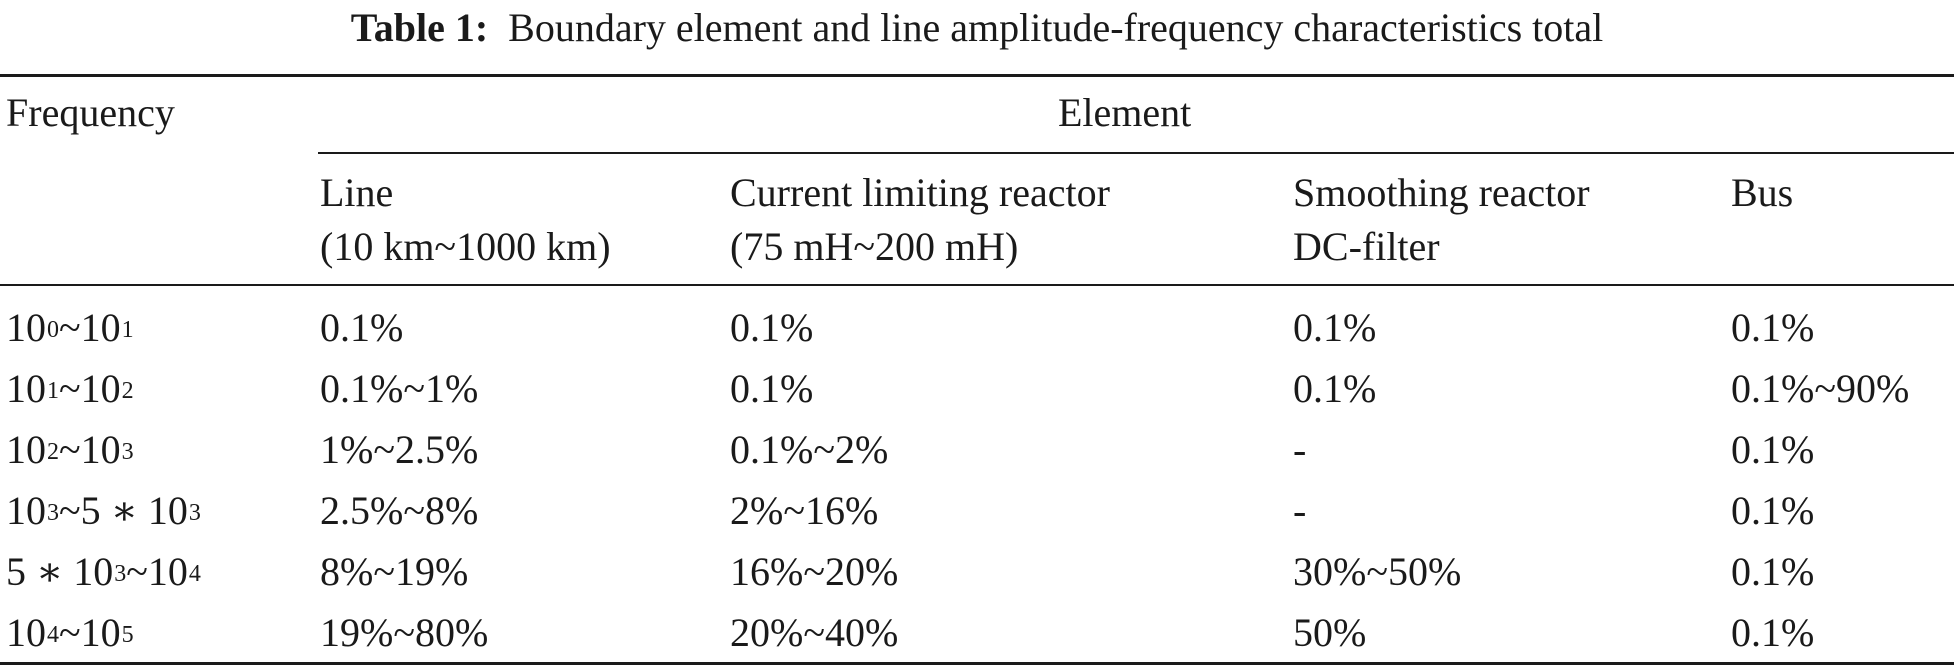 This screenshot has height=671, width=1954. Describe the element at coordinates (419, 27) in the screenshot. I see `caption-label: Table 1:` at that location.